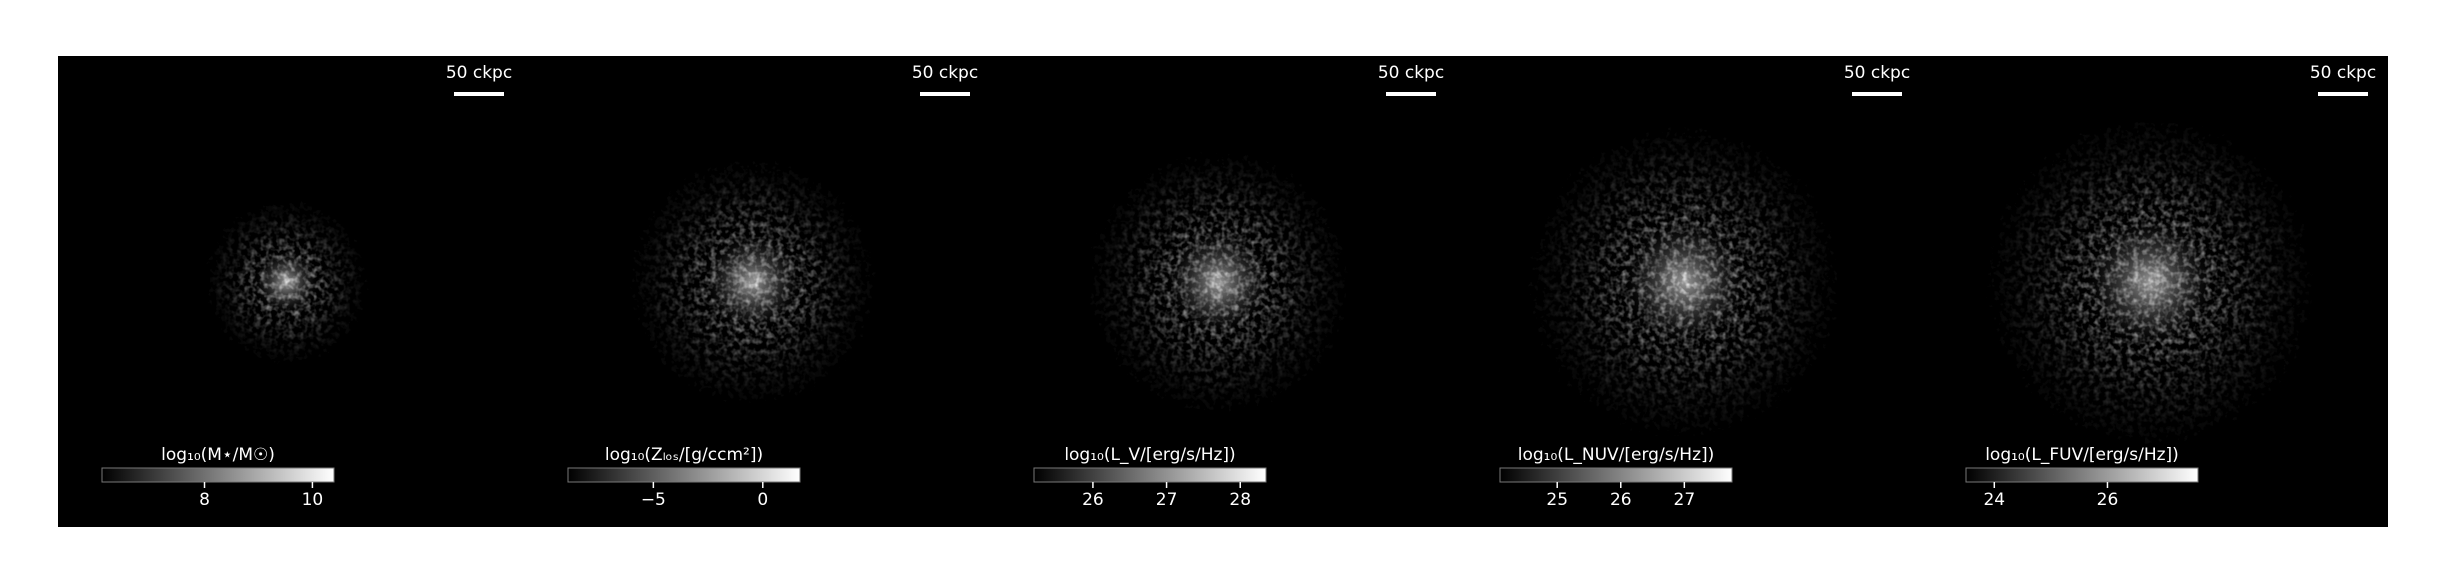  I want to click on colorbar-tick-label: −5, so click(653, 500).